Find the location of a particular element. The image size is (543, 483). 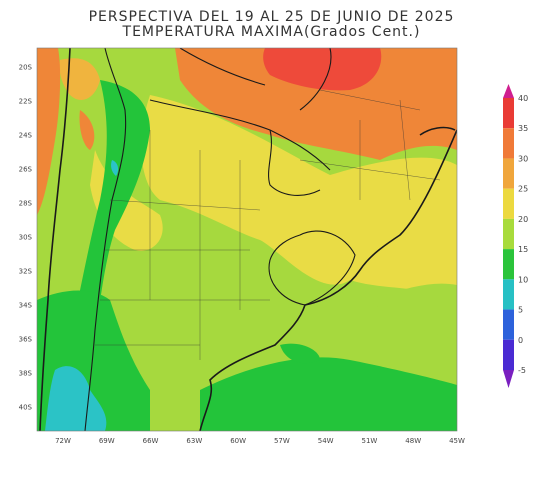

field-hot-patch is located at coordinates (87, 130).